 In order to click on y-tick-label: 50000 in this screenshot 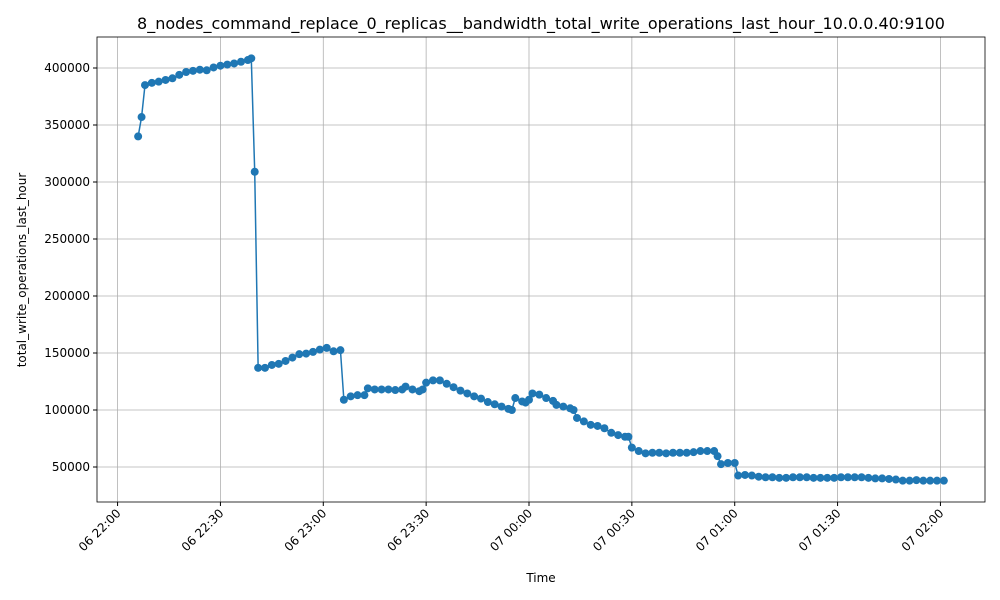, I will do `click(71, 467)`.